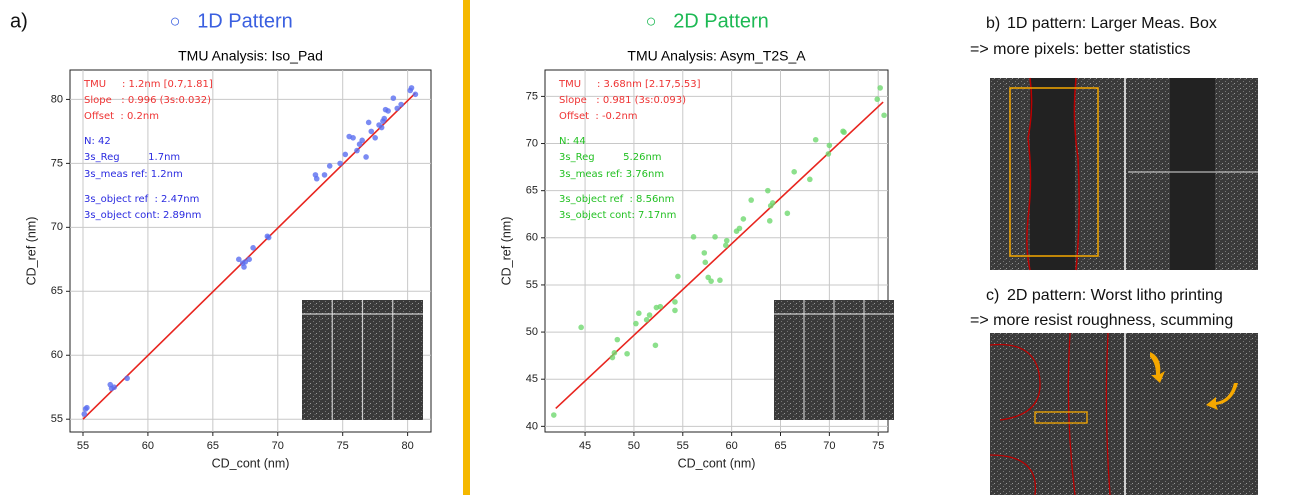  I want to click on x-tick-label: 60, so click(148, 446).